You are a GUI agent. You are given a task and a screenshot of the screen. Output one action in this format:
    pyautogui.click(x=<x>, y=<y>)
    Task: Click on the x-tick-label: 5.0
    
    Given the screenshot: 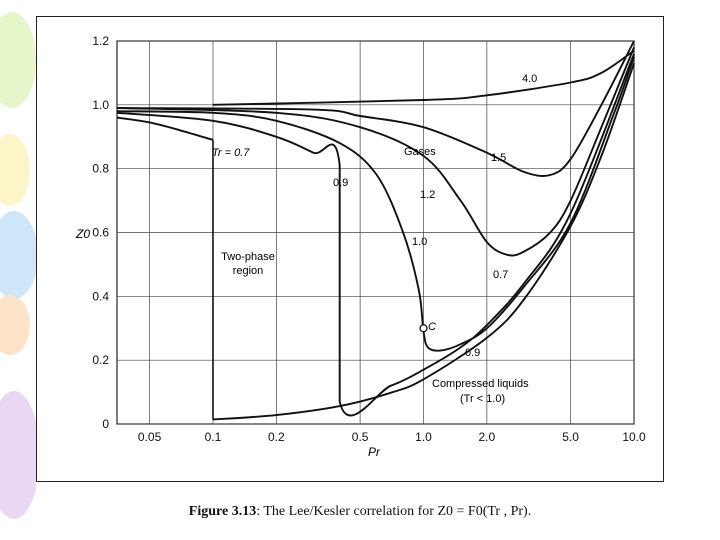 What is the action you would take?
    pyautogui.click(x=570, y=437)
    